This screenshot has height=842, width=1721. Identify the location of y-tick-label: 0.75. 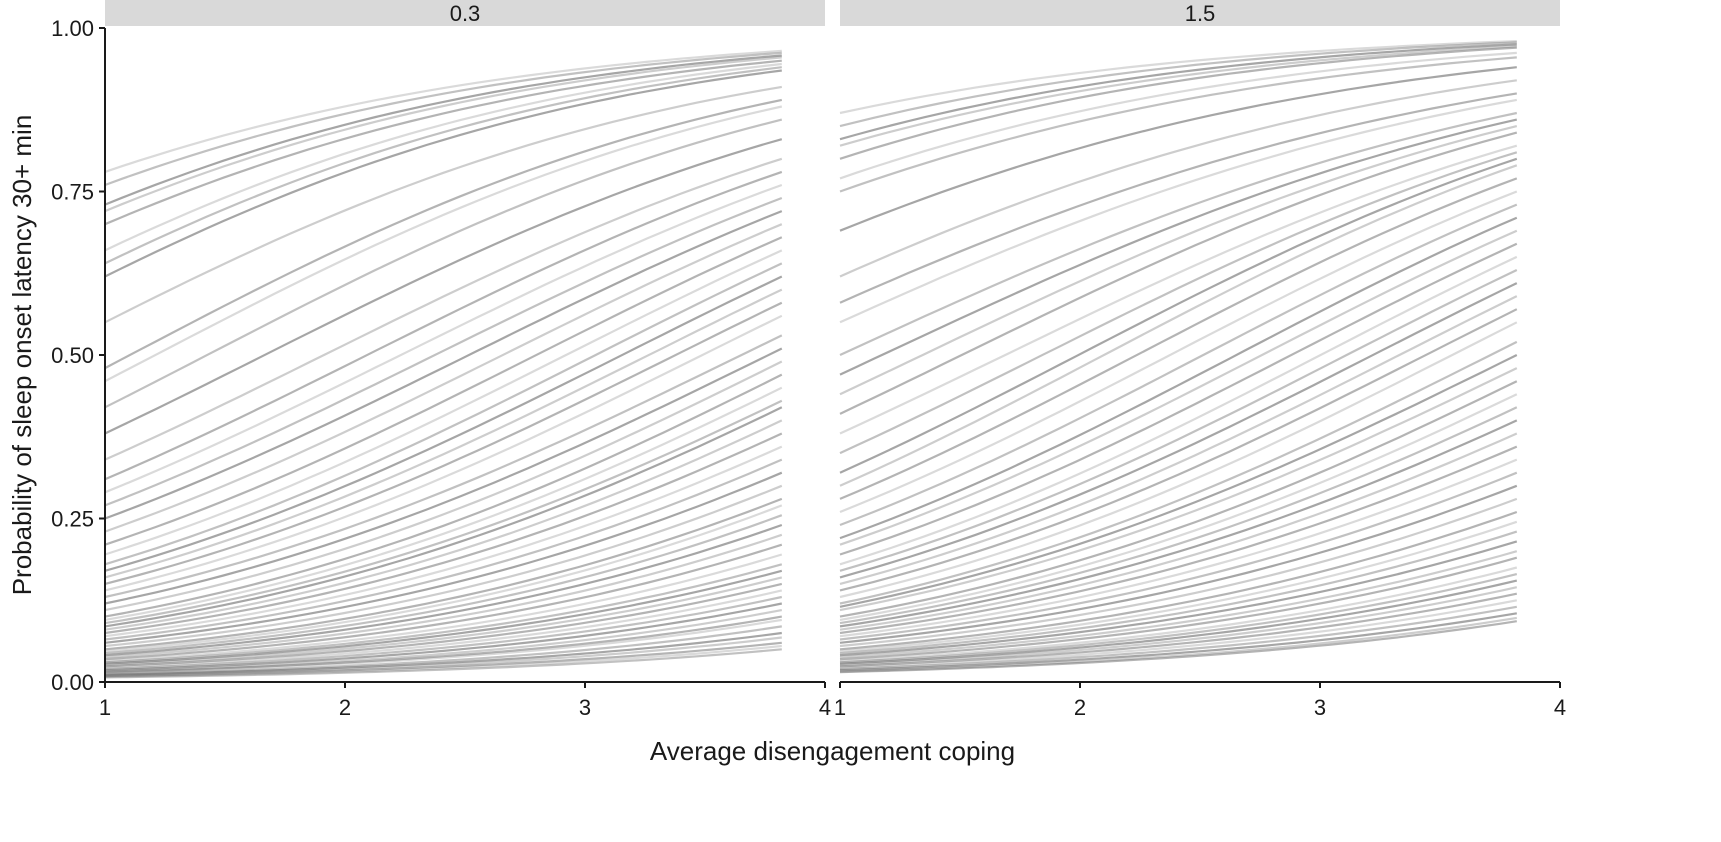
(72, 192).